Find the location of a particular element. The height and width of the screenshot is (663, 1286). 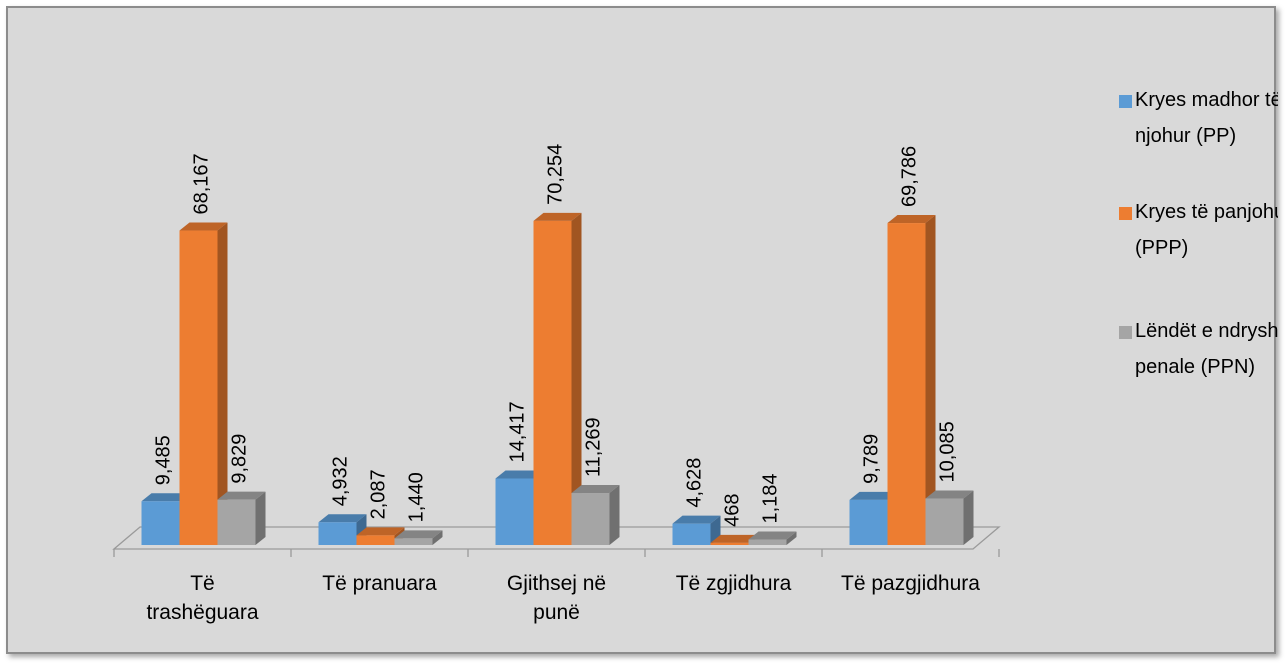

value-label: 9,789 is located at coordinates (872, 459).